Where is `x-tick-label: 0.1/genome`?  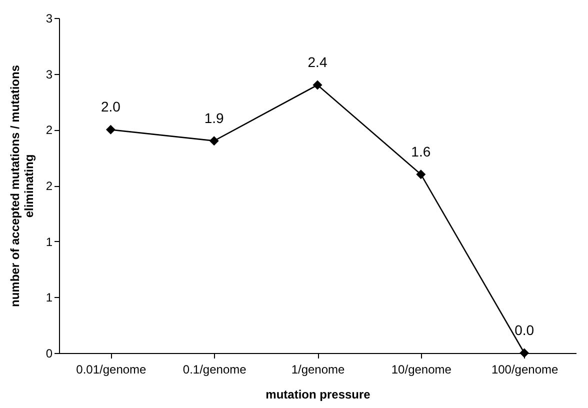 x-tick-label: 0.1/genome is located at coordinates (214, 369).